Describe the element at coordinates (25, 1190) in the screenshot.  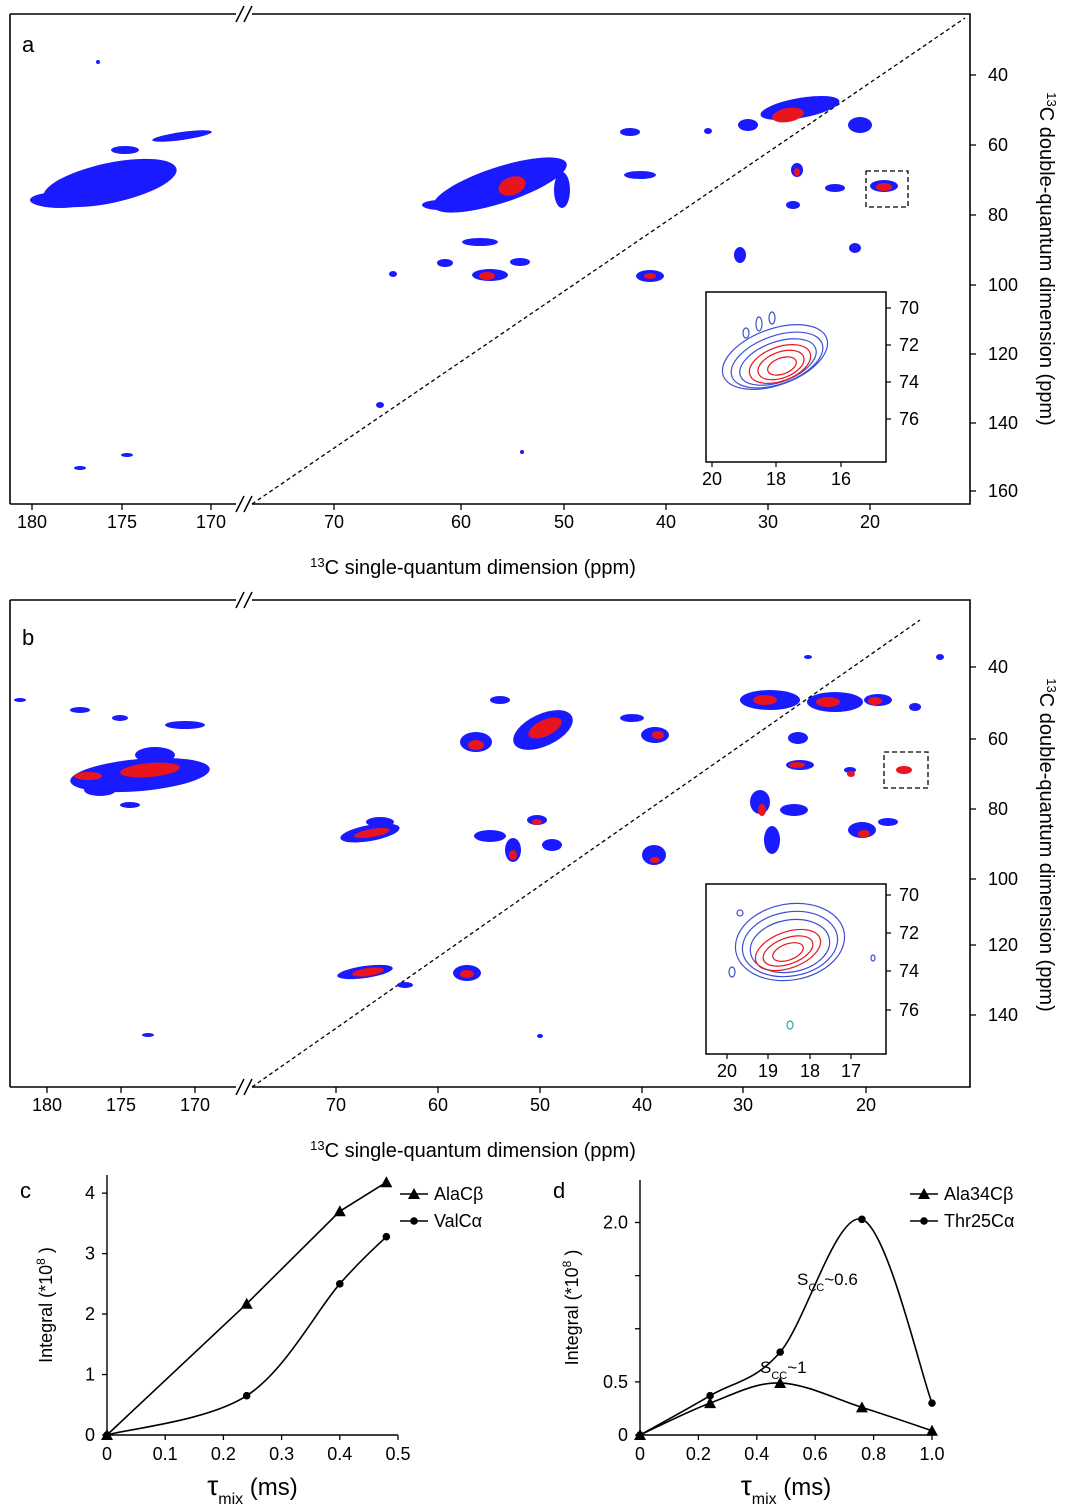
I see `panel-letter: c` at that location.